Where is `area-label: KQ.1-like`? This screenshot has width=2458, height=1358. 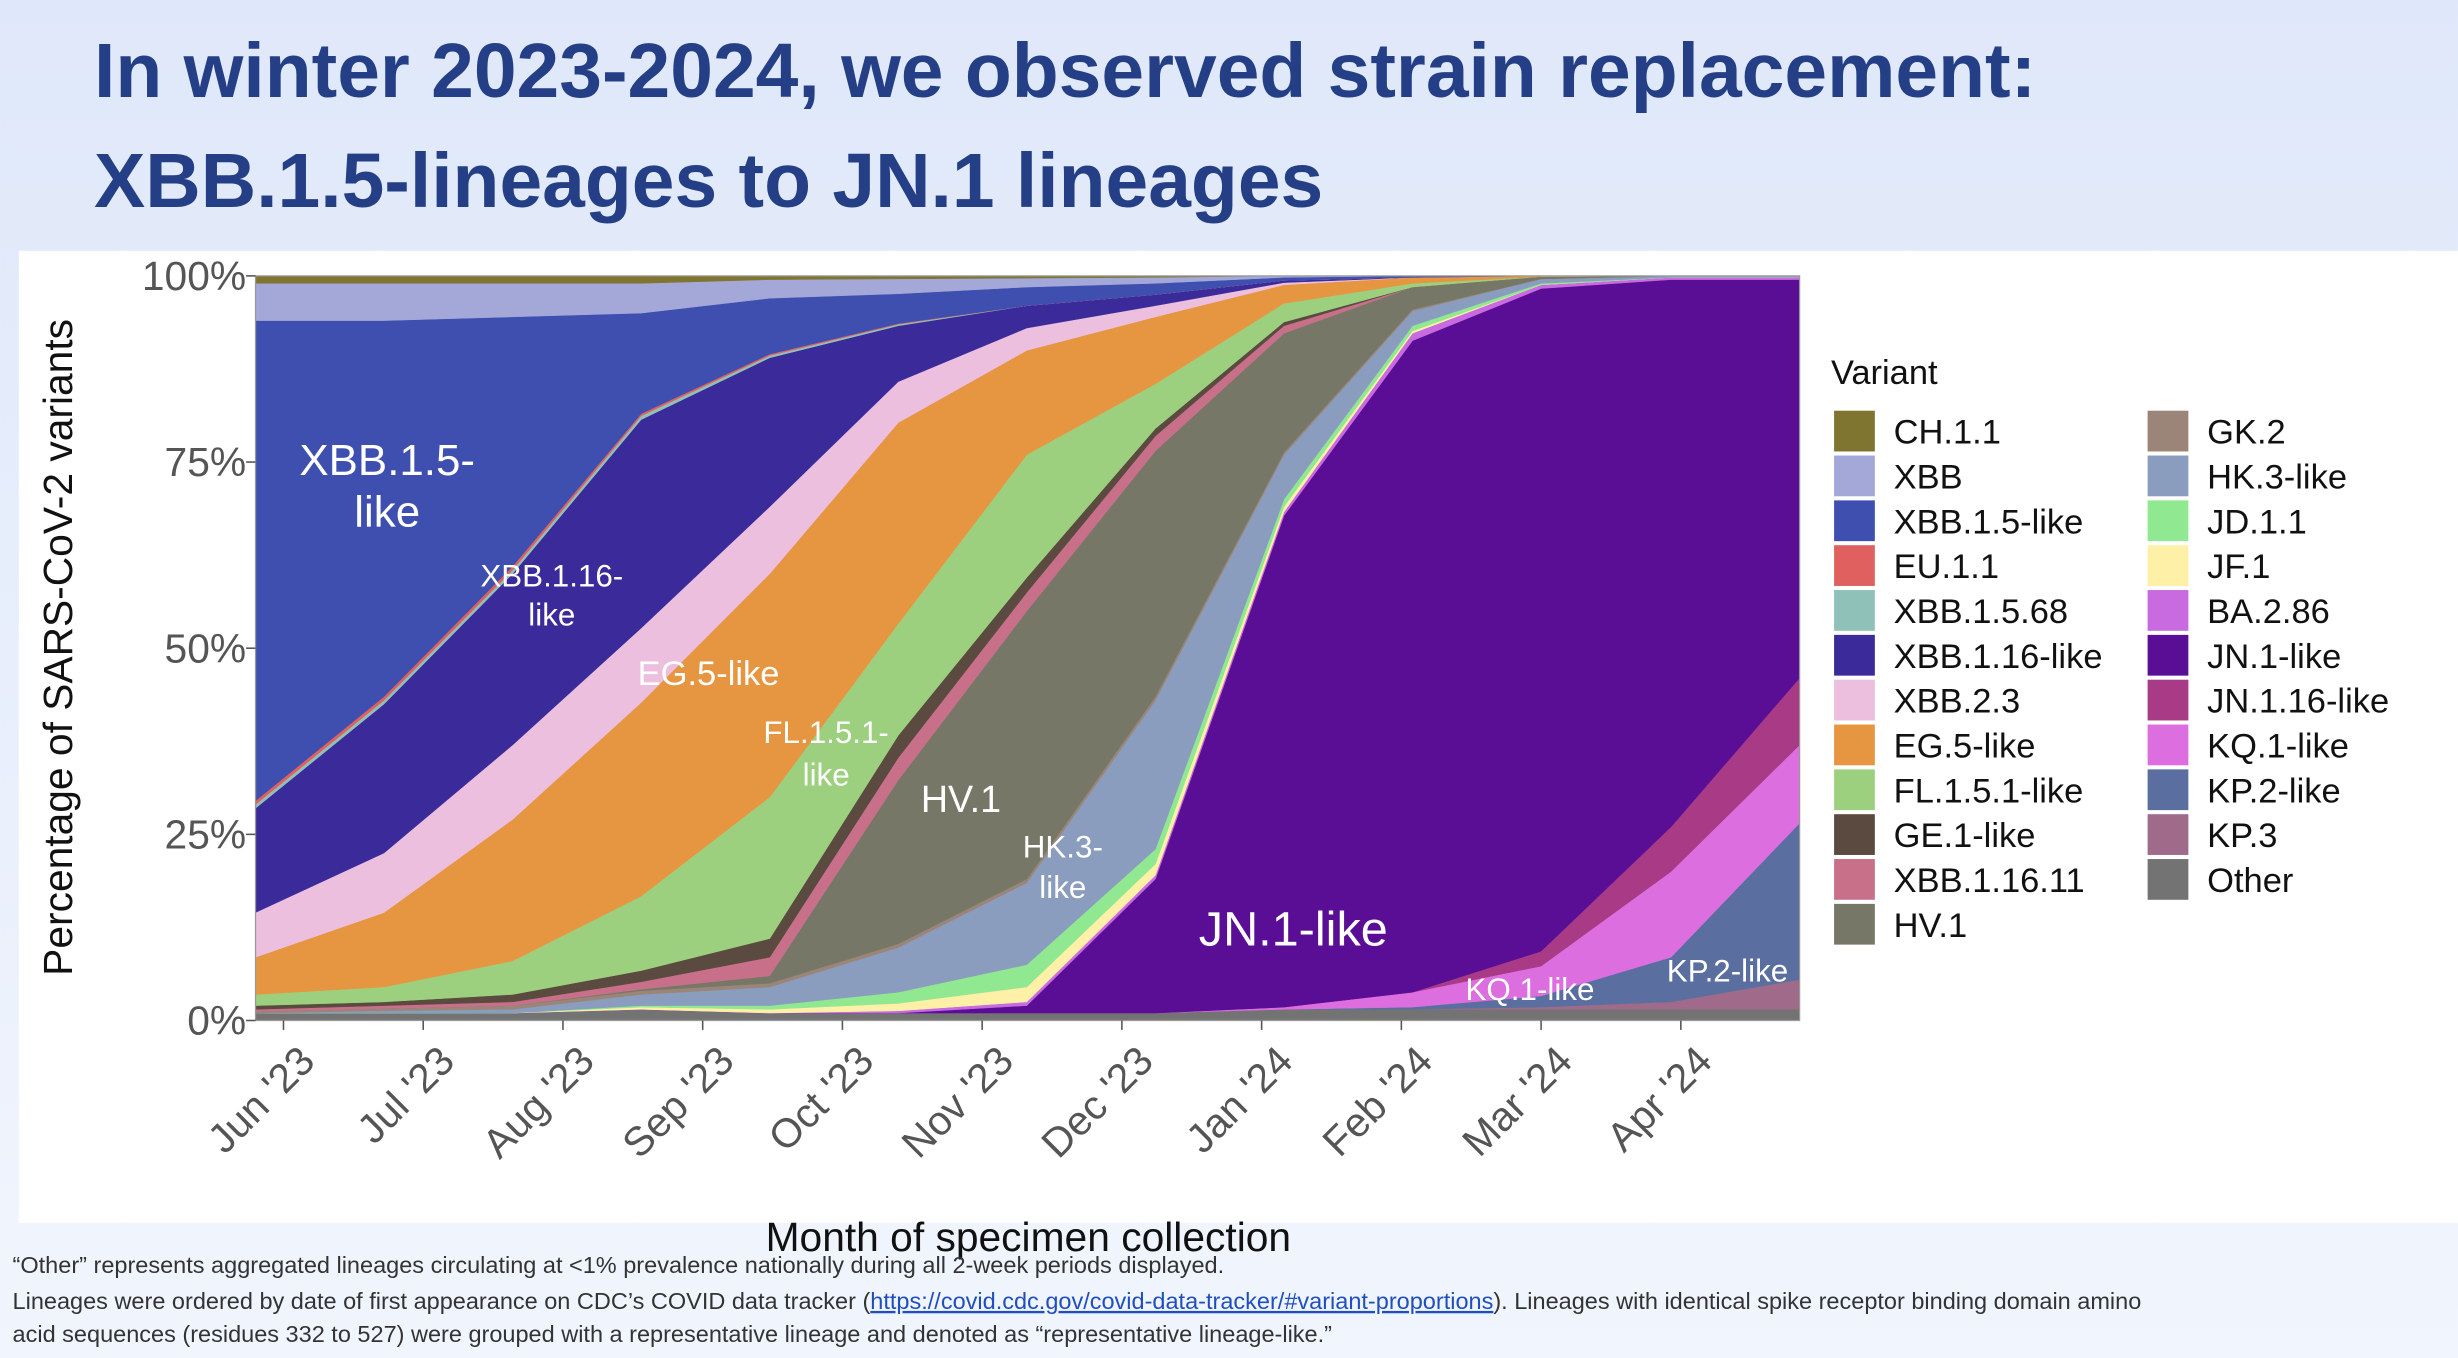
area-label: KQ.1-like is located at coordinates (1530, 989).